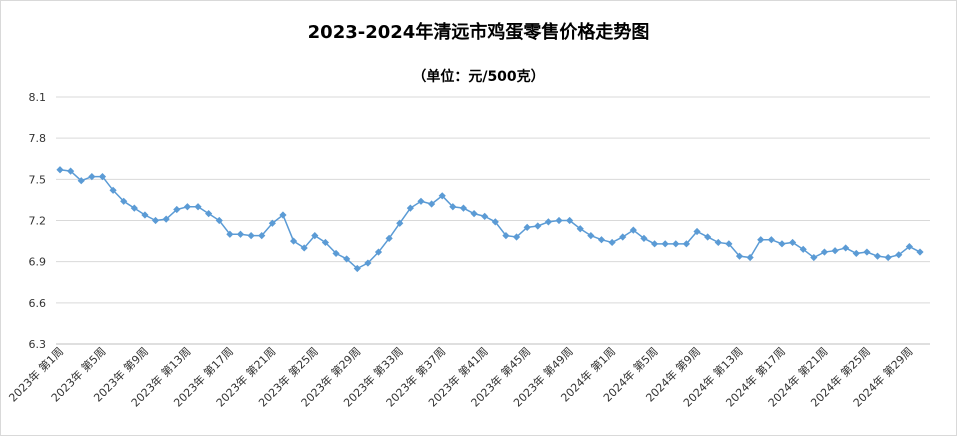 The height and width of the screenshot is (436, 957). Describe the element at coordinates (38, 138) in the screenshot. I see `y-tick-label: 7.8` at that location.